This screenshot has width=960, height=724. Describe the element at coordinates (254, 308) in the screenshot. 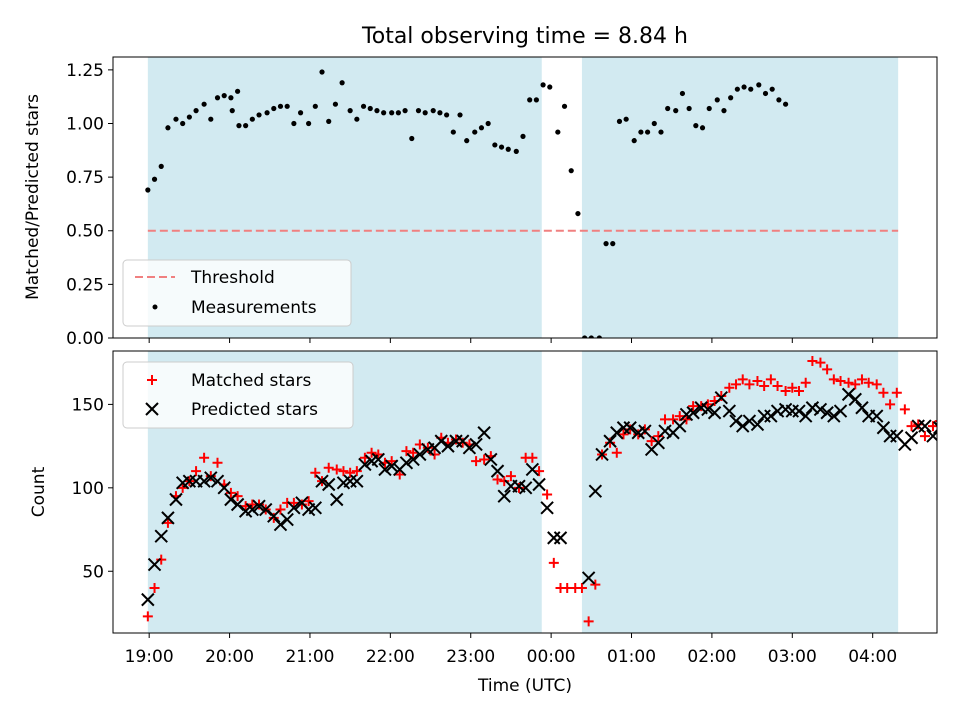

I see `legend-measurements-label: Measurements` at that location.